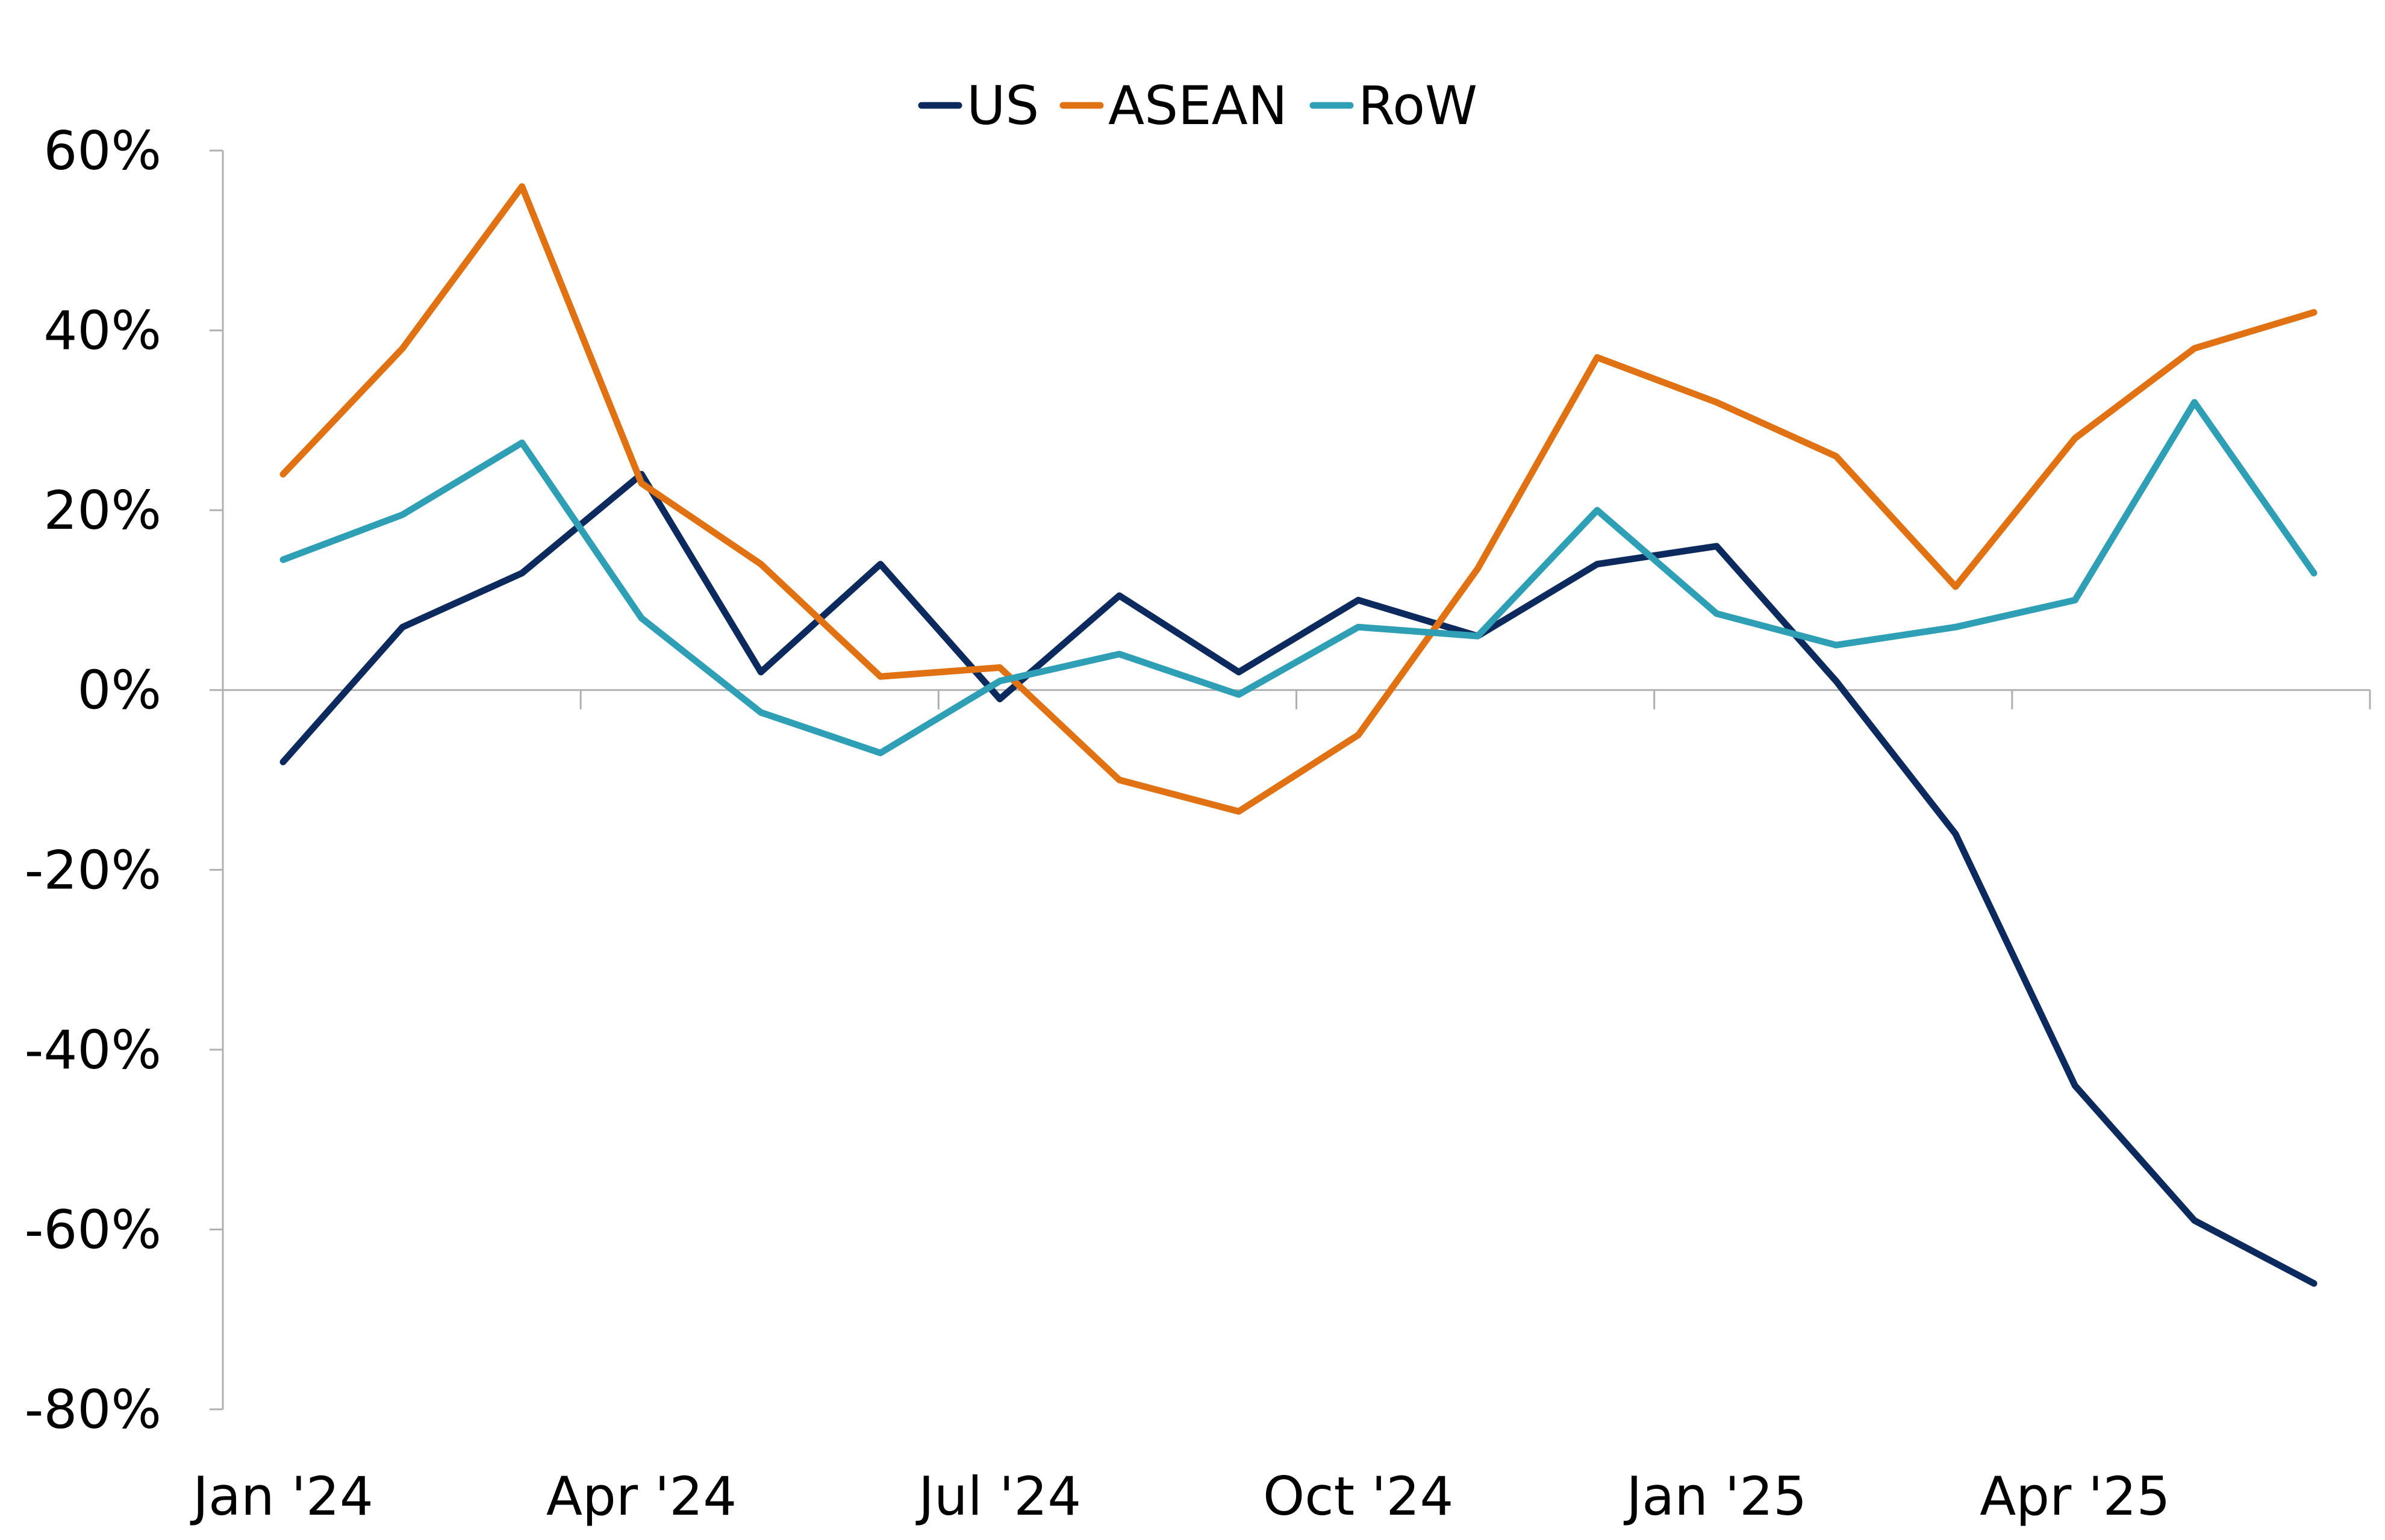 Image resolution: width=2385 pixels, height=1540 pixels. What do you see at coordinates (93, 1410) in the screenshot?
I see `y-tick-label: -80%` at bounding box center [93, 1410].